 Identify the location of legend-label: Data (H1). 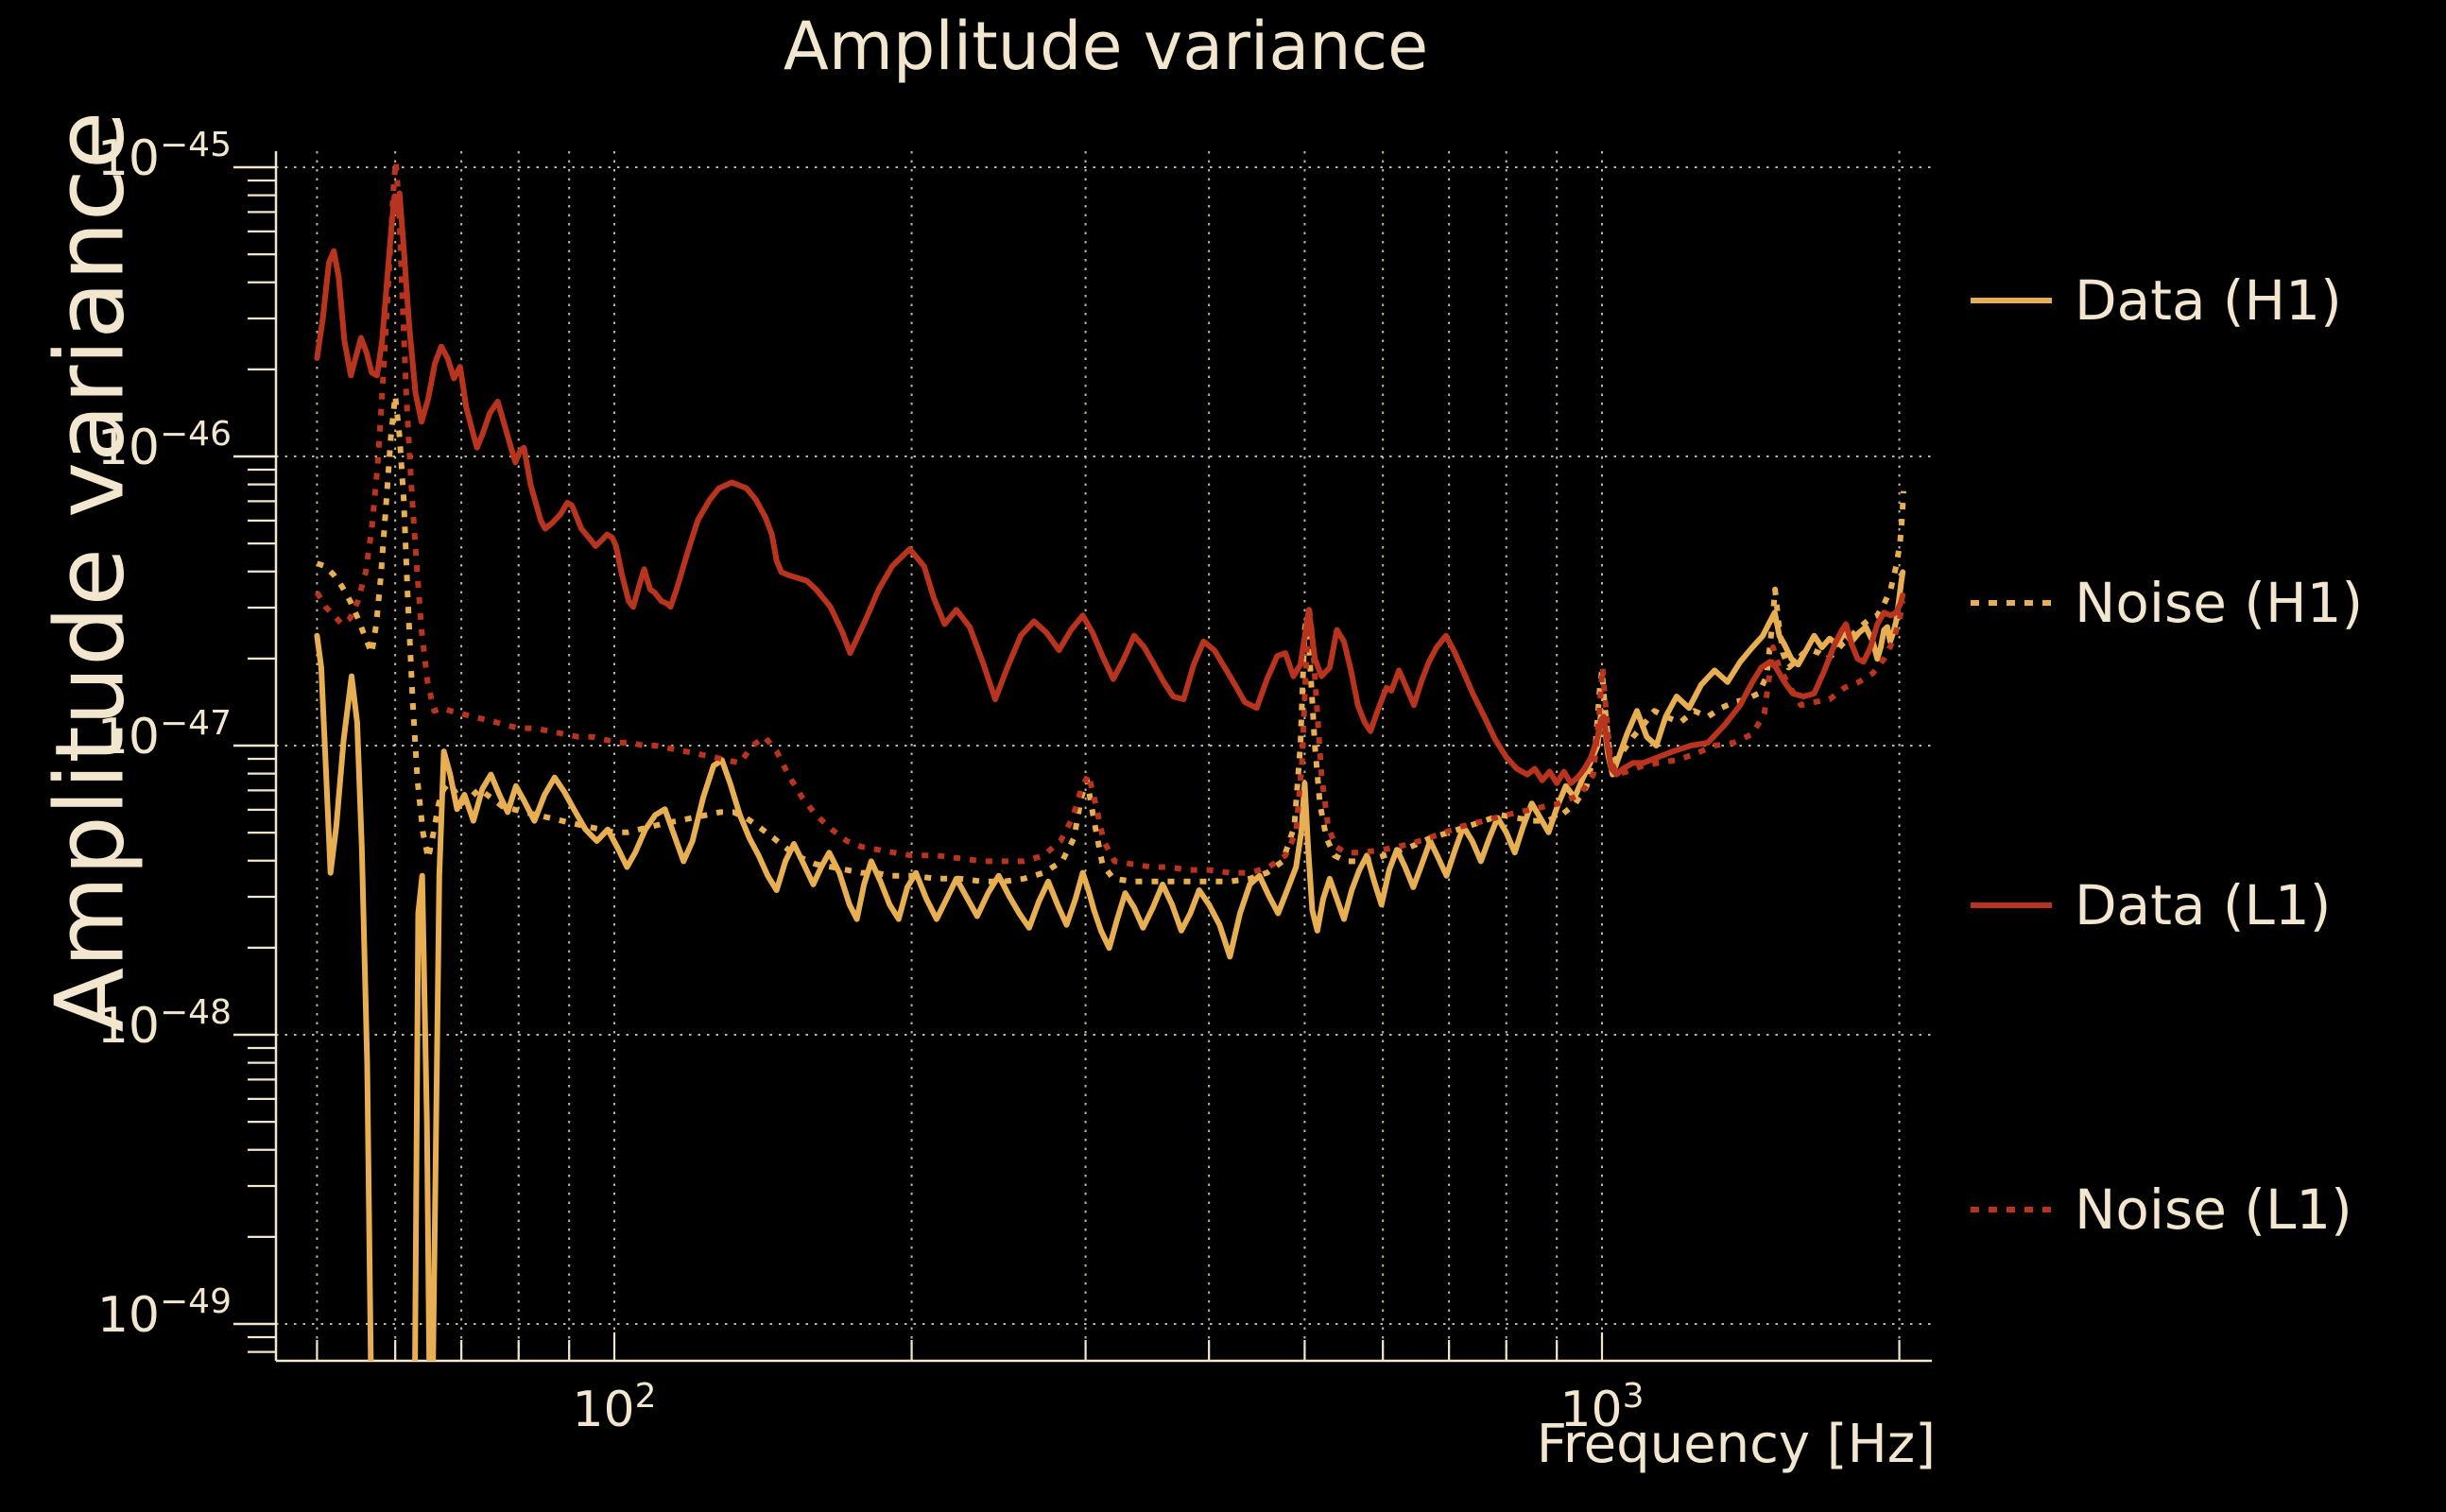
(2208, 300).